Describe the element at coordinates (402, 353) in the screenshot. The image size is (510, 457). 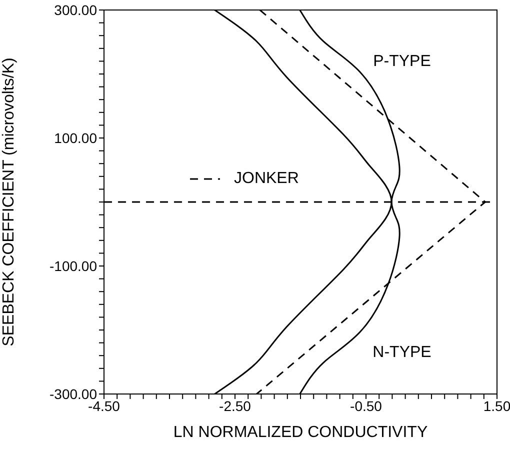
I see `annotation: N-TYPE` at that location.